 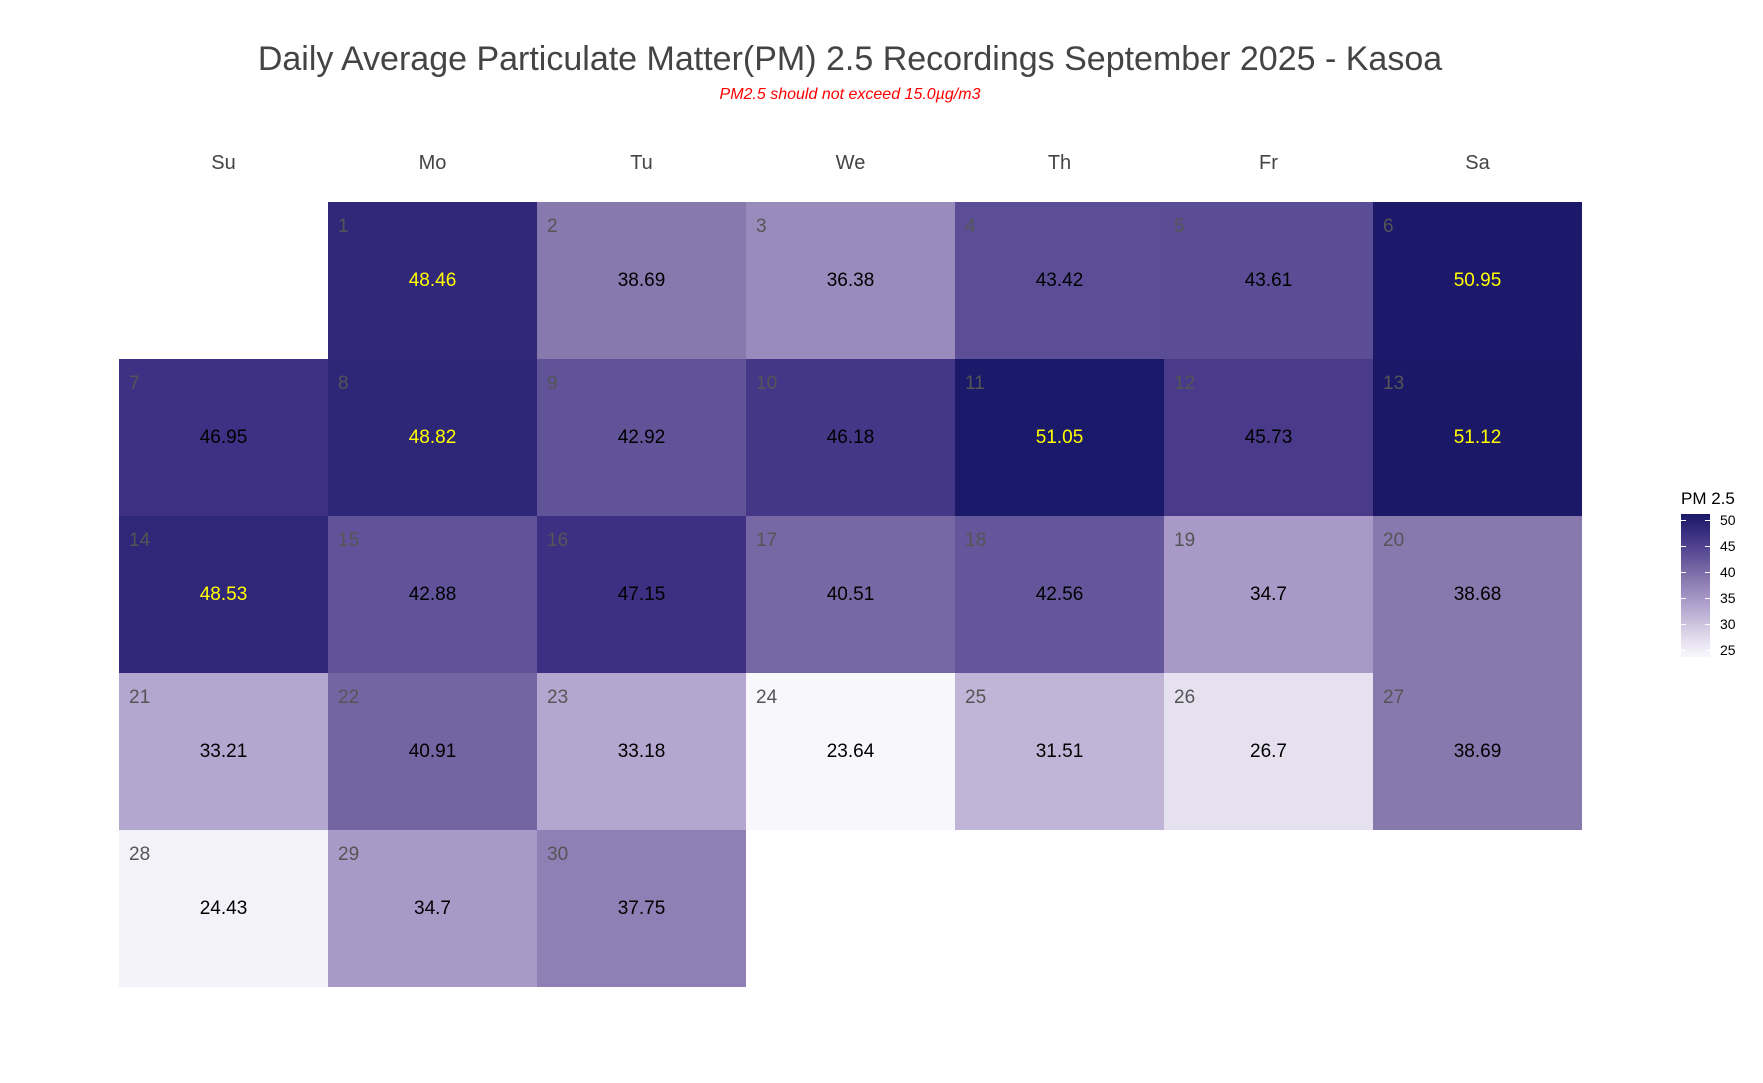 I want to click on day-value: 40.51, so click(x=850, y=594).